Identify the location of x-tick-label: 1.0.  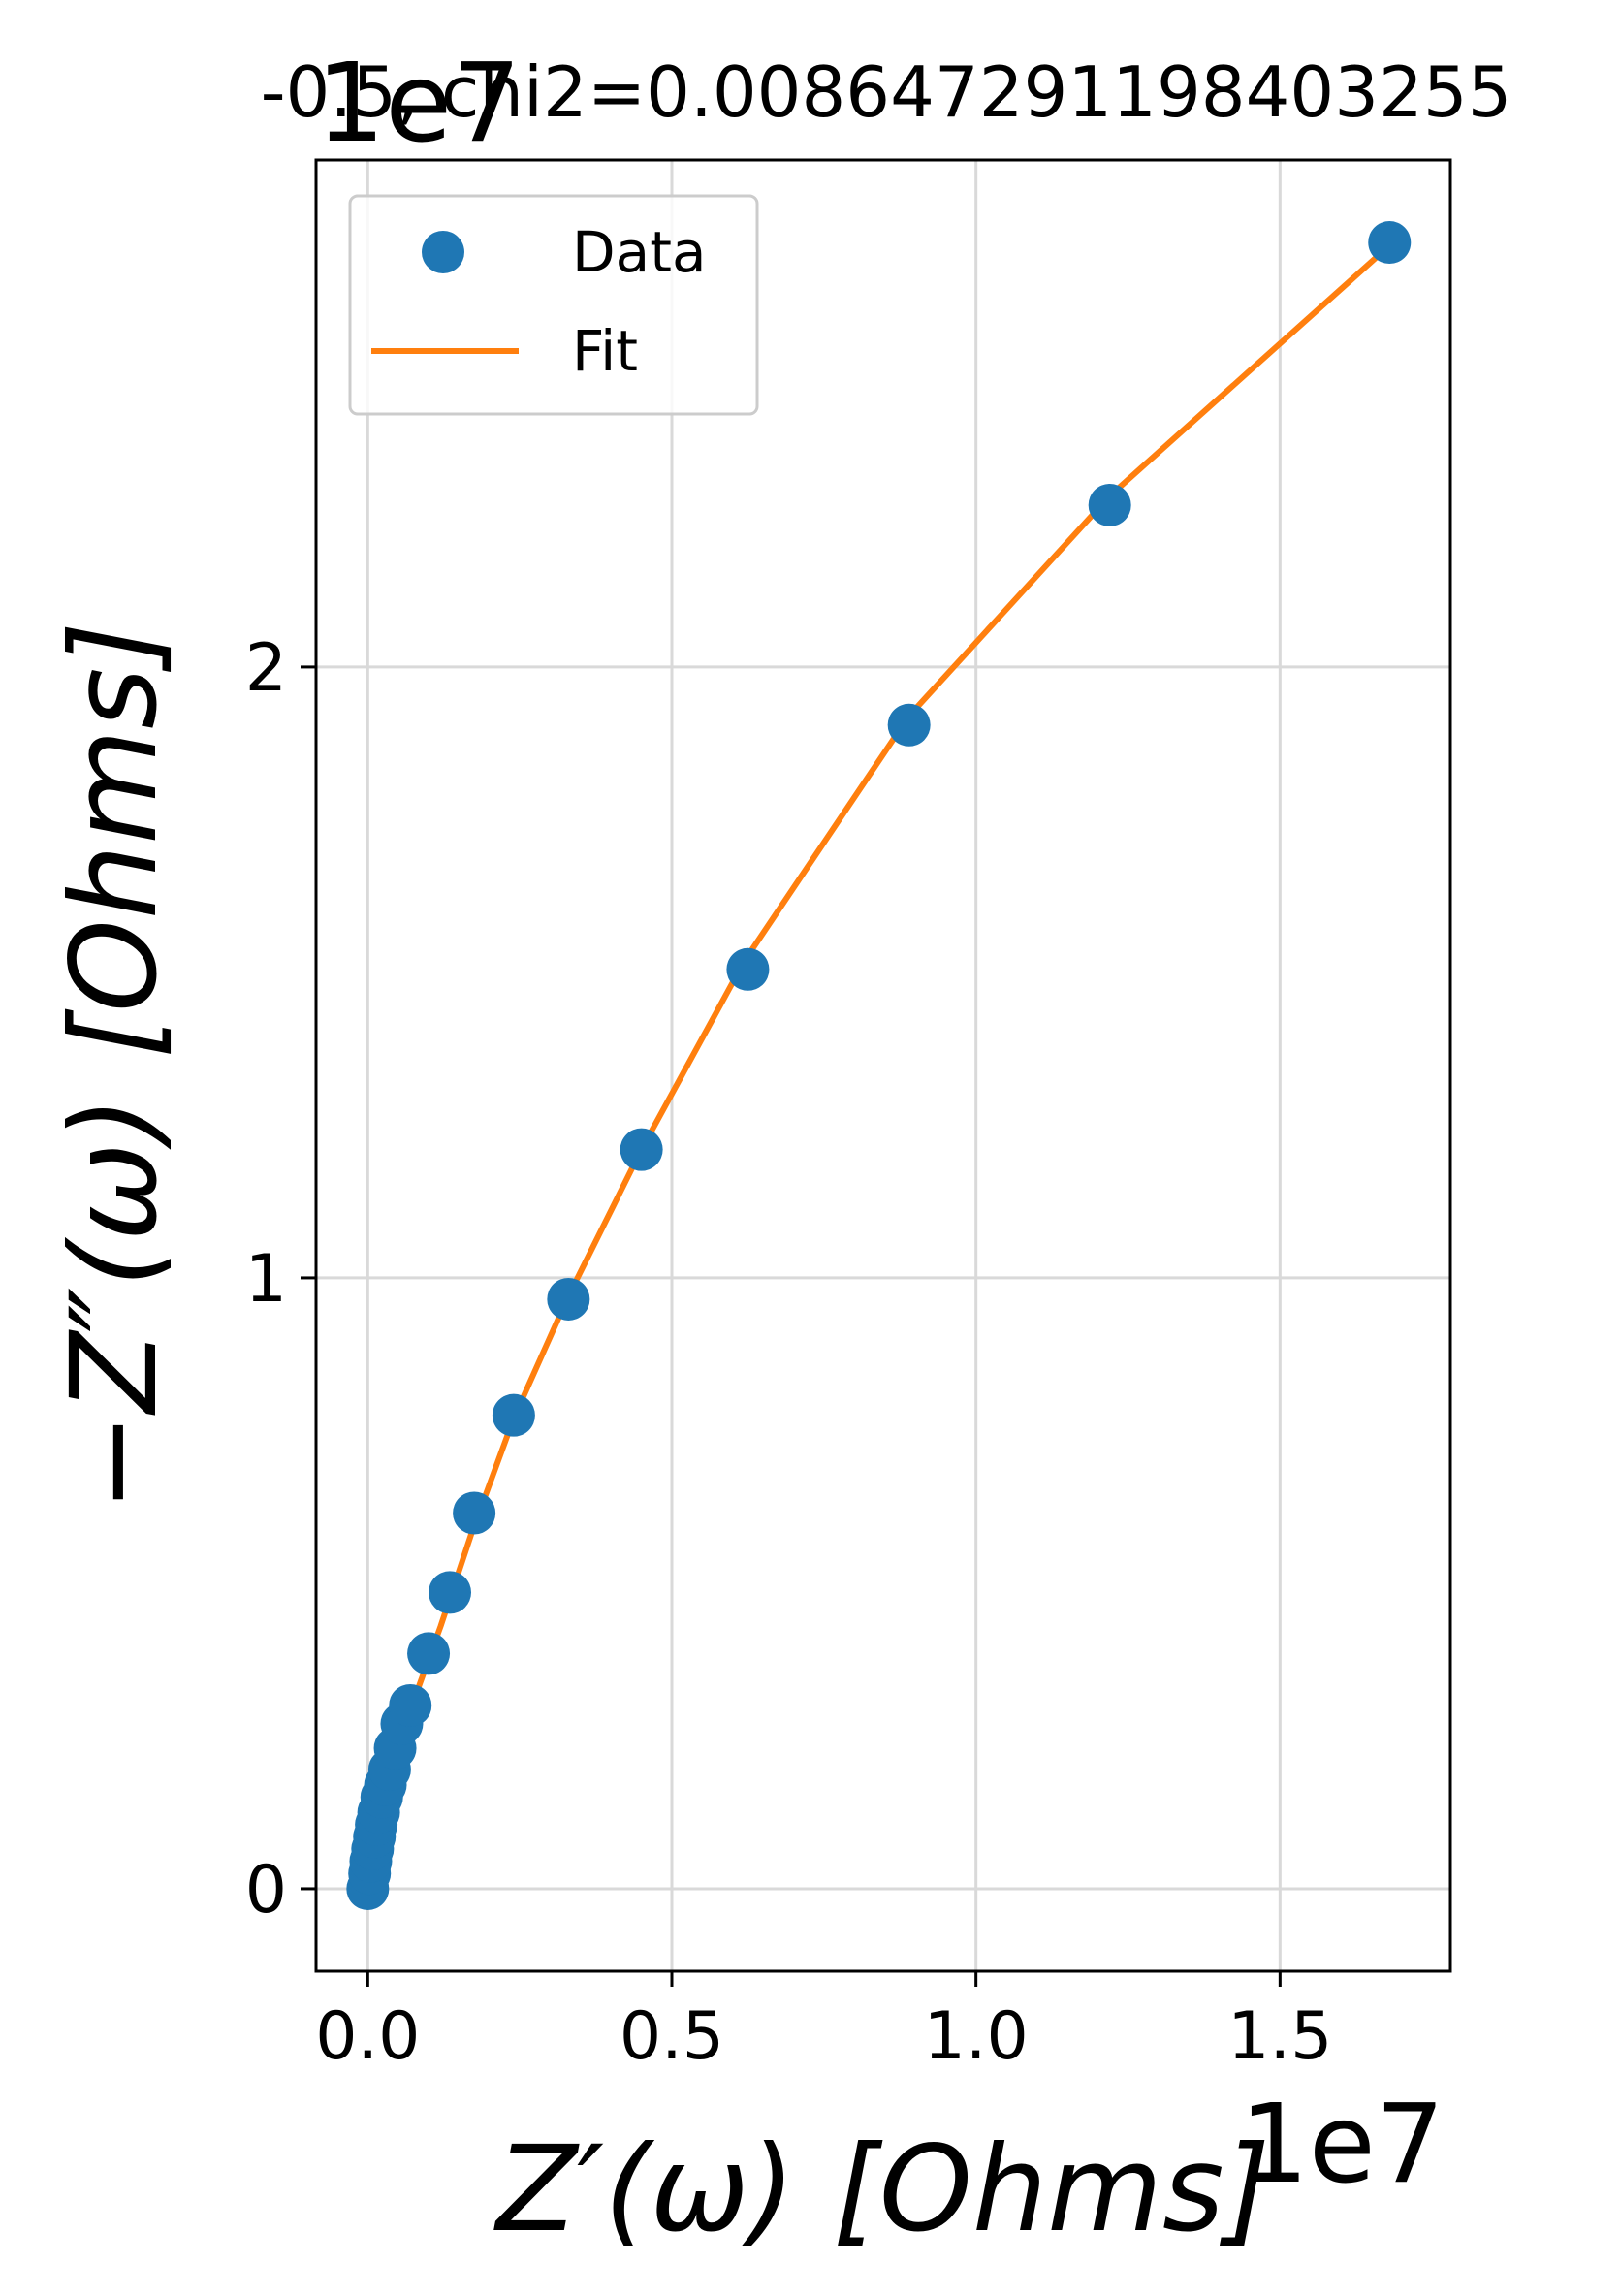
(976, 2036).